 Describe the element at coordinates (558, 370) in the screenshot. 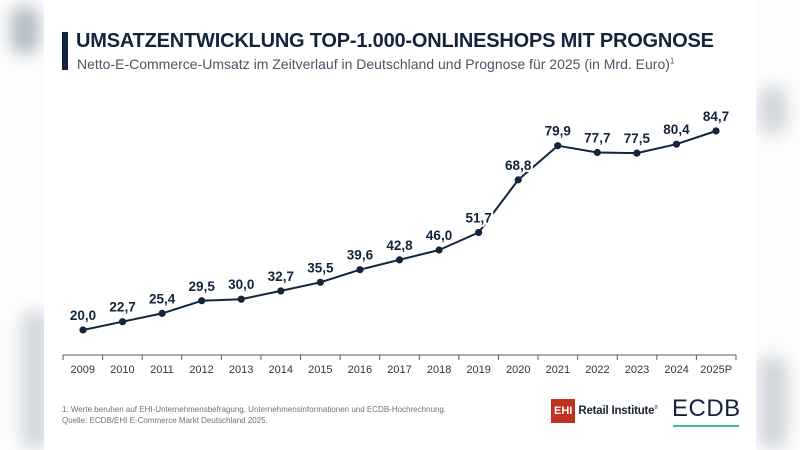

I see `x-tick-label: 2021` at that location.